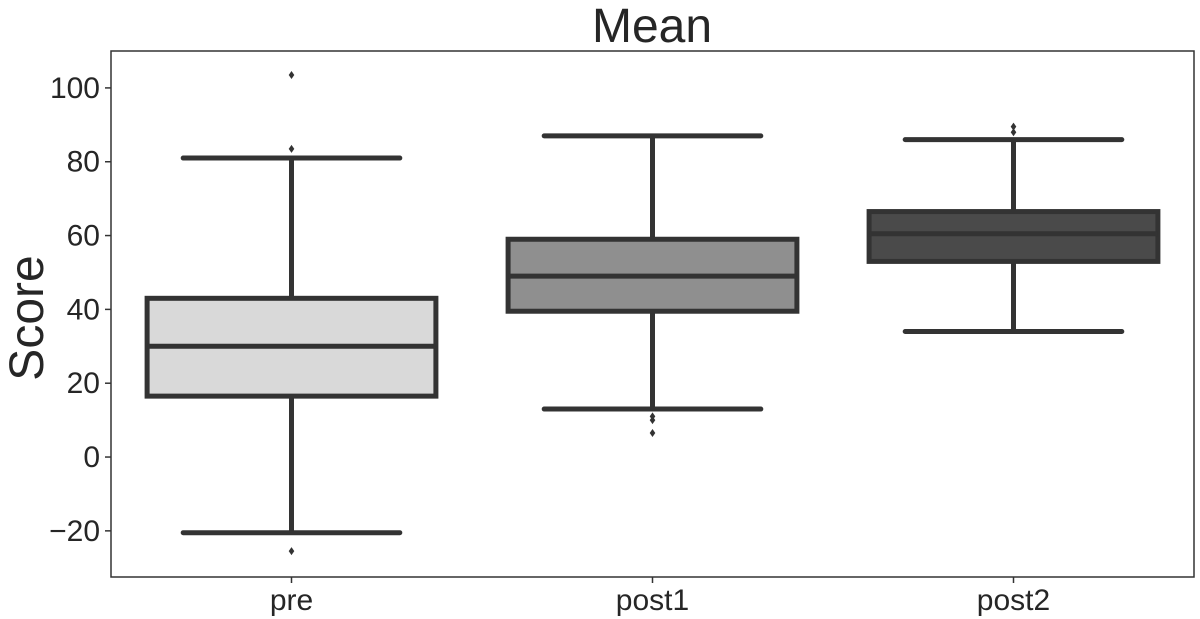 The image size is (1200, 619). I want to click on y-tick-label: 60, so click(83, 236).